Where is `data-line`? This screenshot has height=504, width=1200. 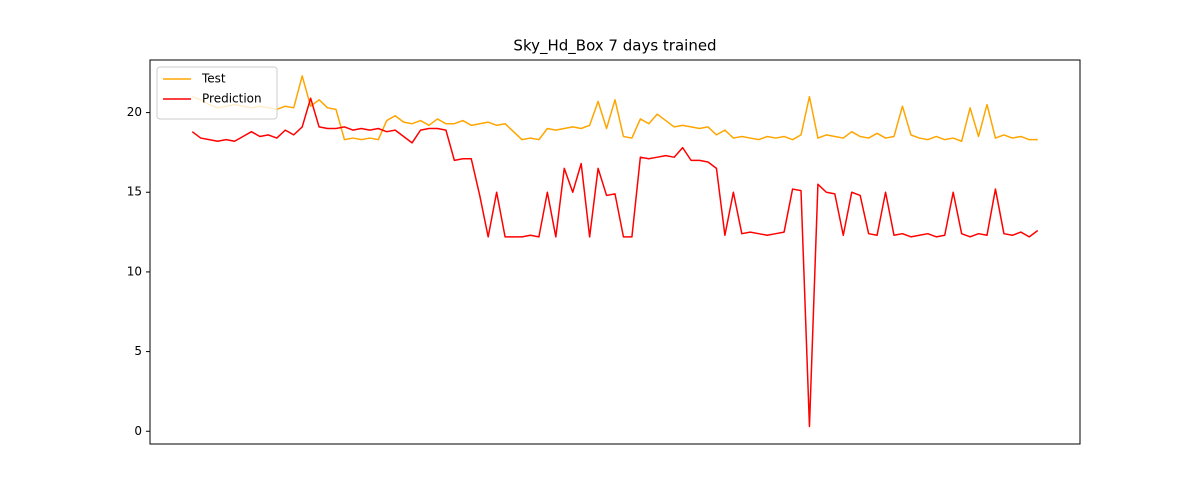
data-line is located at coordinates (615, 109).